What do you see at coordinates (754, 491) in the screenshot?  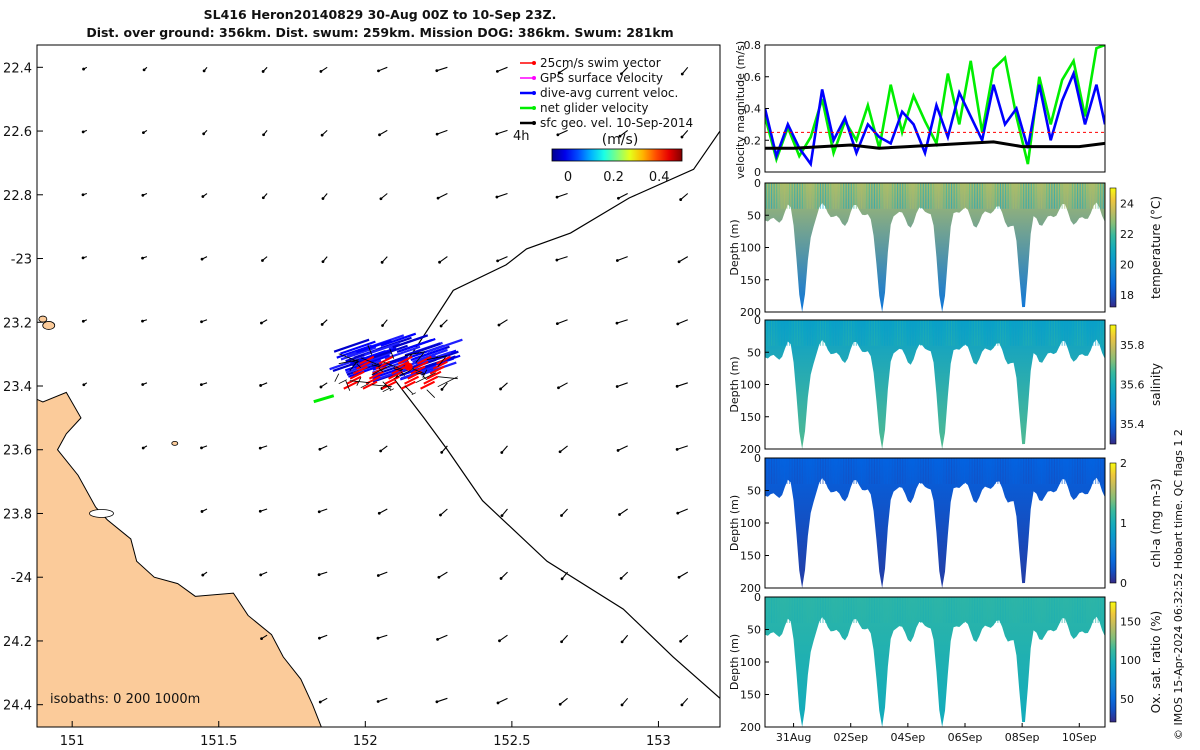 I see `section-ytick-label: 50` at bounding box center [754, 491].